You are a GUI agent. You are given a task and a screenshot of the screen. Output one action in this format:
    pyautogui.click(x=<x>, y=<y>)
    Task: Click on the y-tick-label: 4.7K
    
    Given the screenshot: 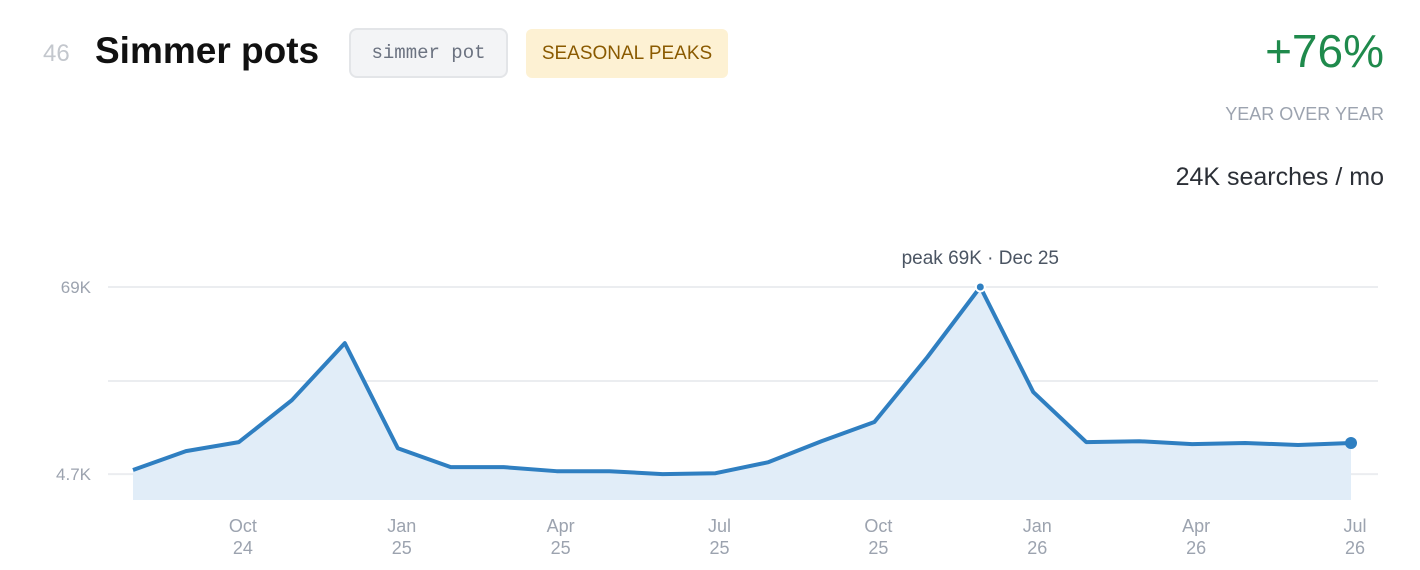 What is the action you would take?
    pyautogui.click(x=74, y=474)
    